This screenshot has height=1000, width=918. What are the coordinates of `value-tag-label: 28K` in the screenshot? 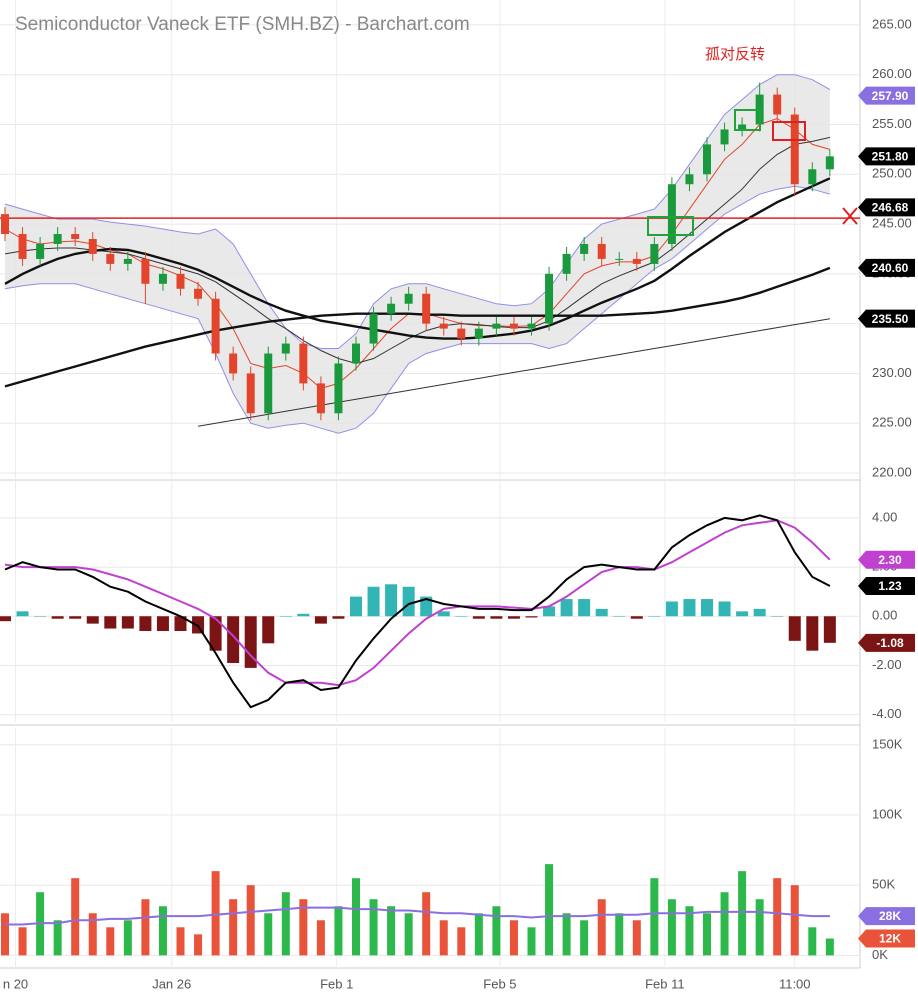 It's located at (890, 916).